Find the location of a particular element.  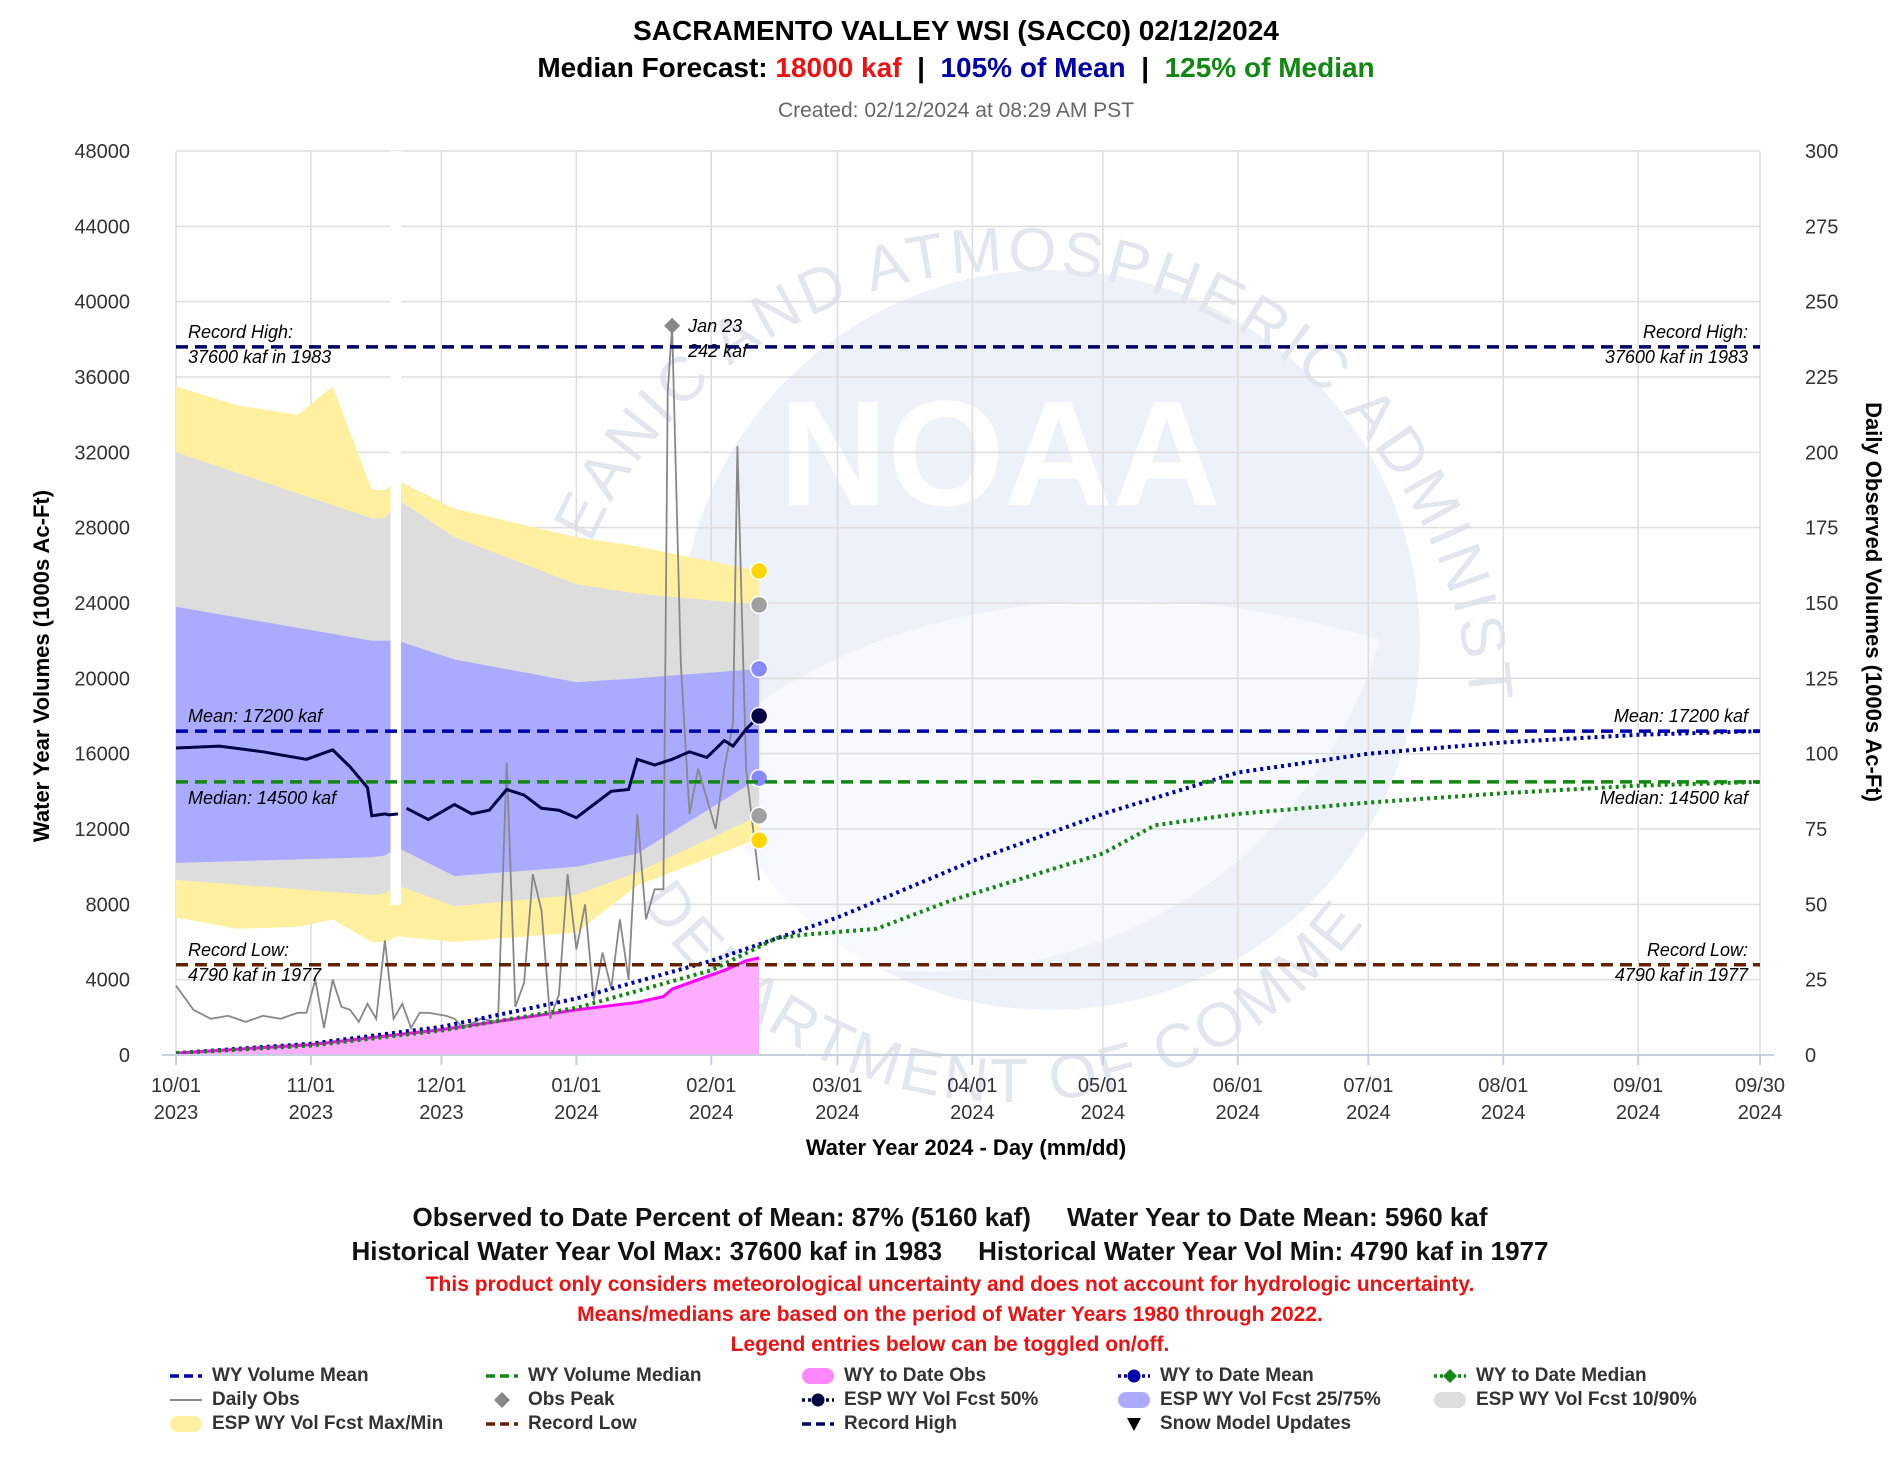

legend-item-record-low: Record Low is located at coordinates (560, 1424).